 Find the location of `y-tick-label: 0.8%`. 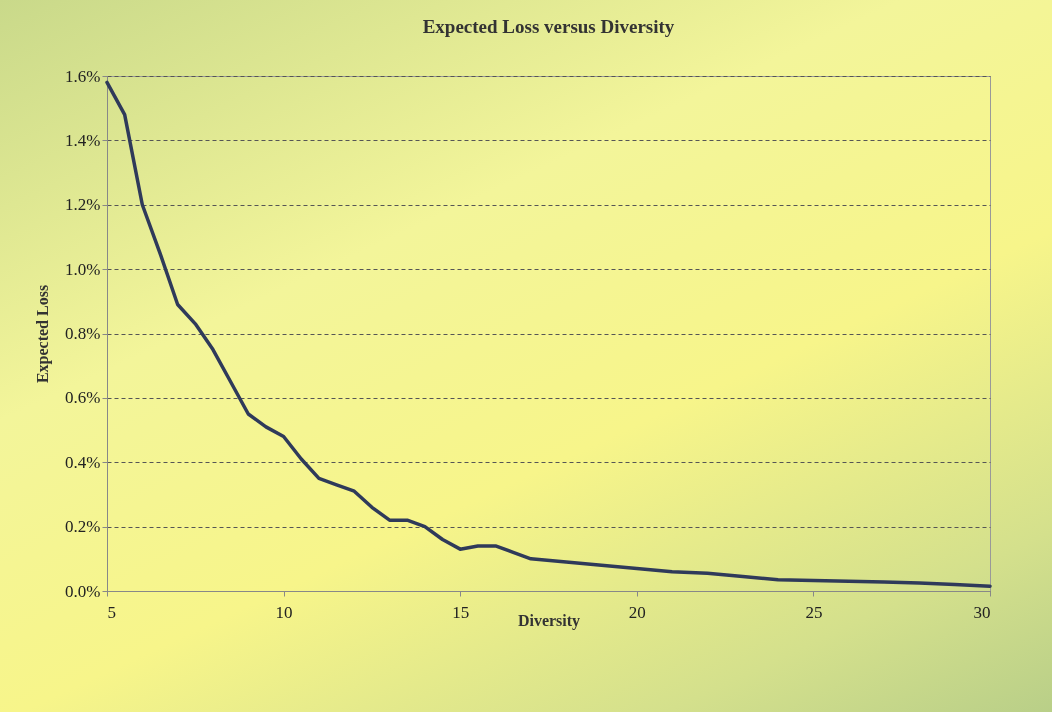

y-tick-label: 0.8% is located at coordinates (83, 333).